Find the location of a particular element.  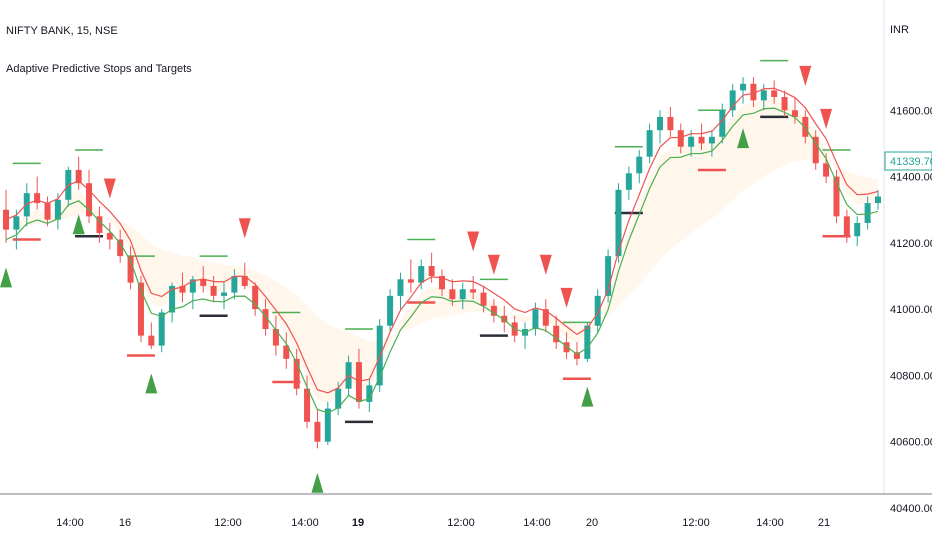

price-tick-label: 40800.00 is located at coordinates (911, 376).